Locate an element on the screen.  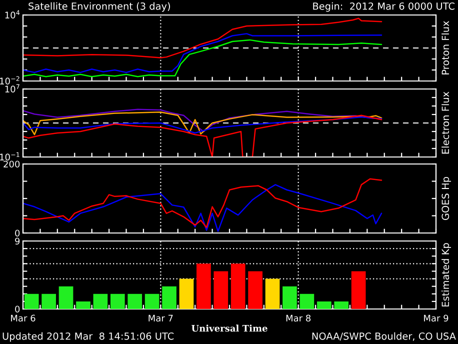
x-tick-label: Mar 9 is located at coordinates (436, 318).